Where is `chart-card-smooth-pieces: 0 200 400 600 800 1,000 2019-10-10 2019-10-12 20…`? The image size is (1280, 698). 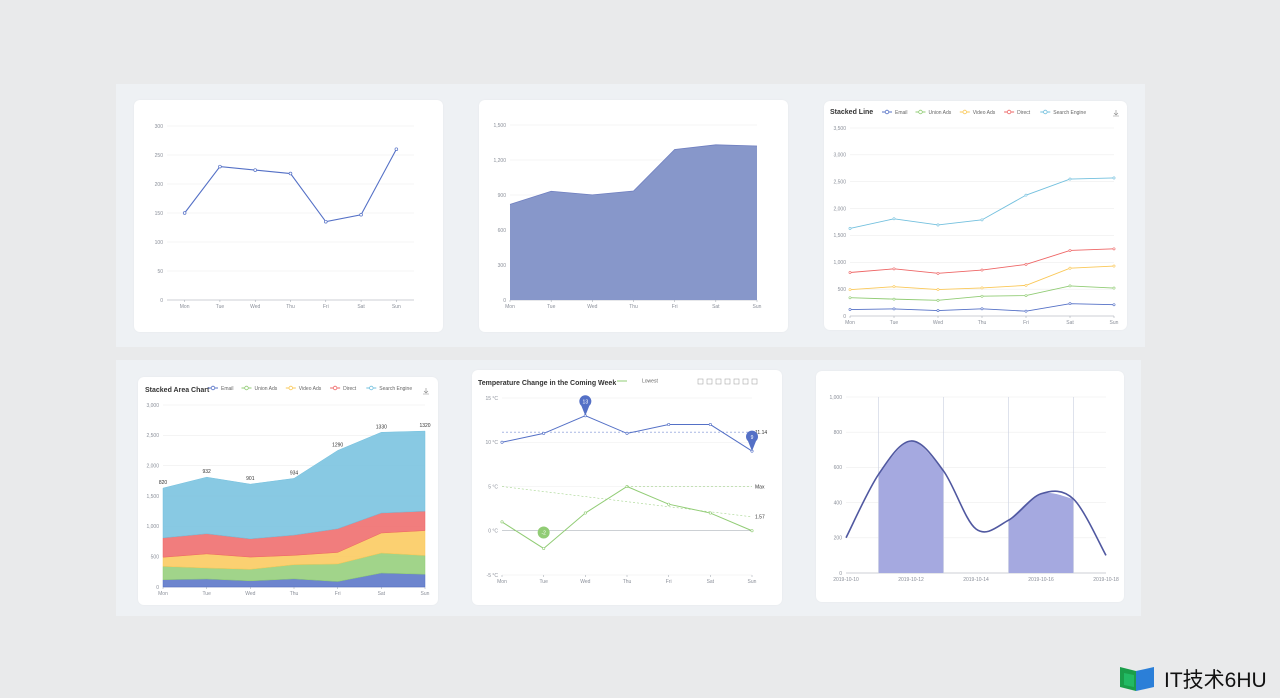 chart-card-smooth-pieces: 0 200 400 600 800 1,000 2019-10-10 2019-10-12 20… is located at coordinates (970, 486).